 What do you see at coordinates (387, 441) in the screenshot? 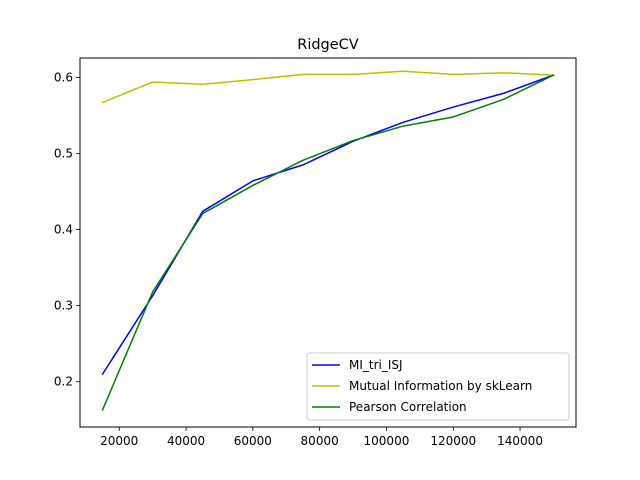
I see `x-tick-label: 100000` at bounding box center [387, 441].